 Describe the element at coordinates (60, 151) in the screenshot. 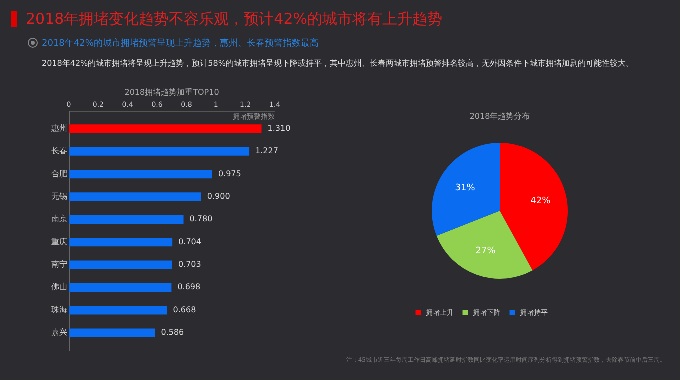

I see `y-tick-label: 长春` at that location.